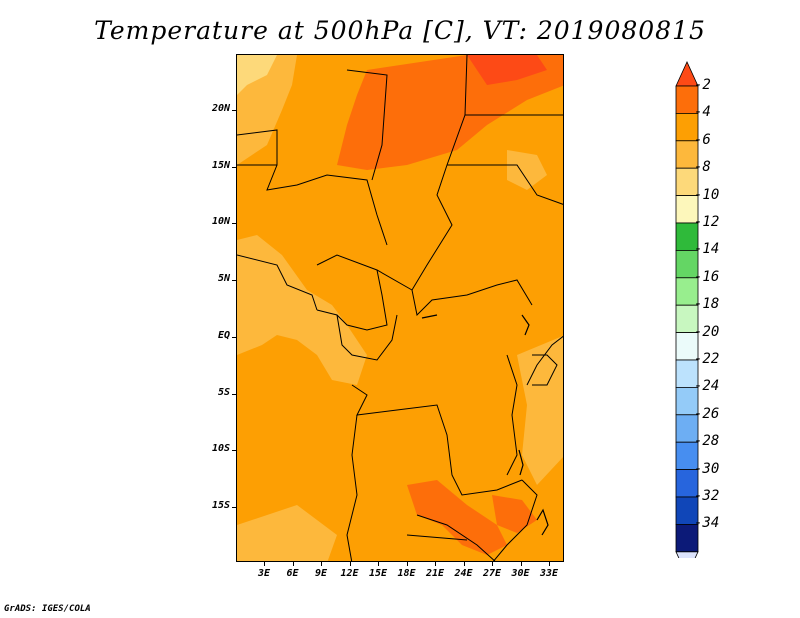  What do you see at coordinates (349, 573) in the screenshot?
I see `lon-label: 12E` at bounding box center [349, 573].